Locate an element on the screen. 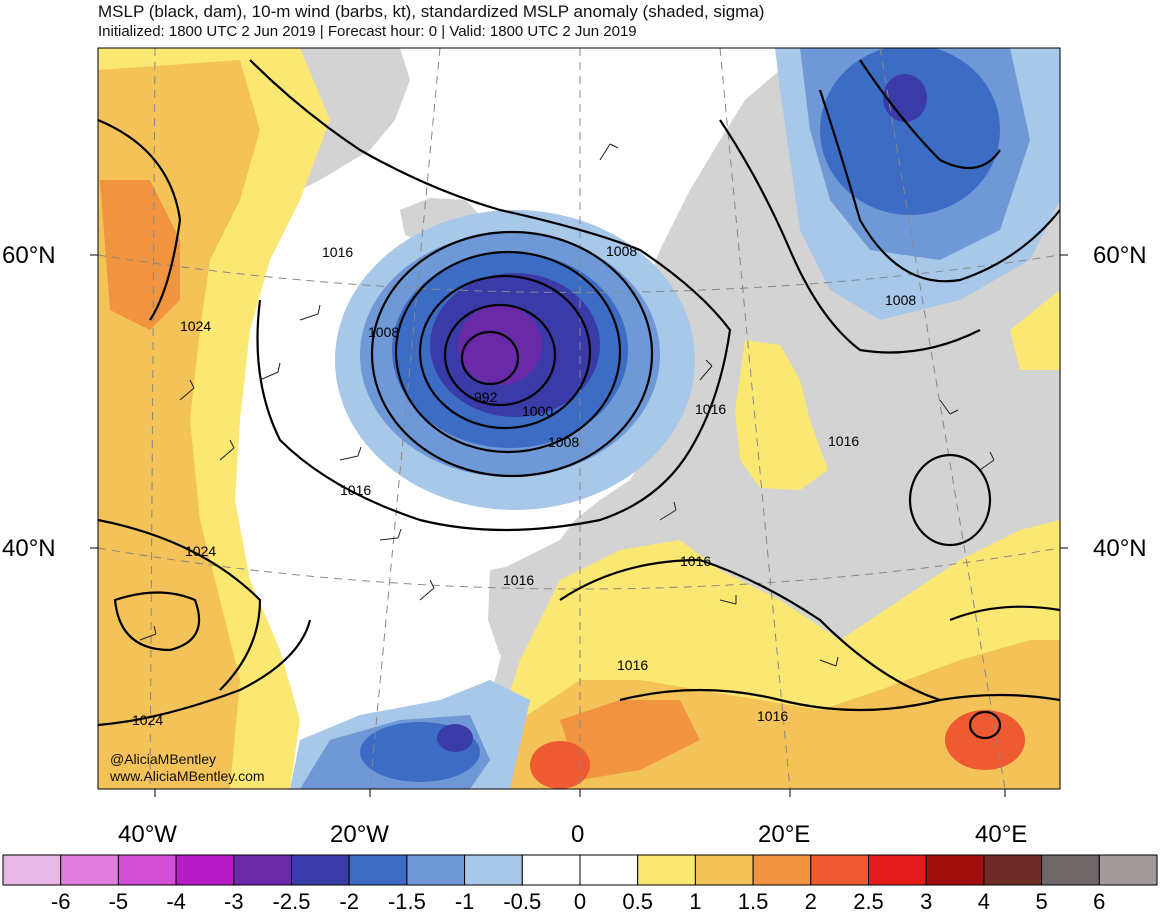  colorbar-label: 4 is located at coordinates (984, 900).